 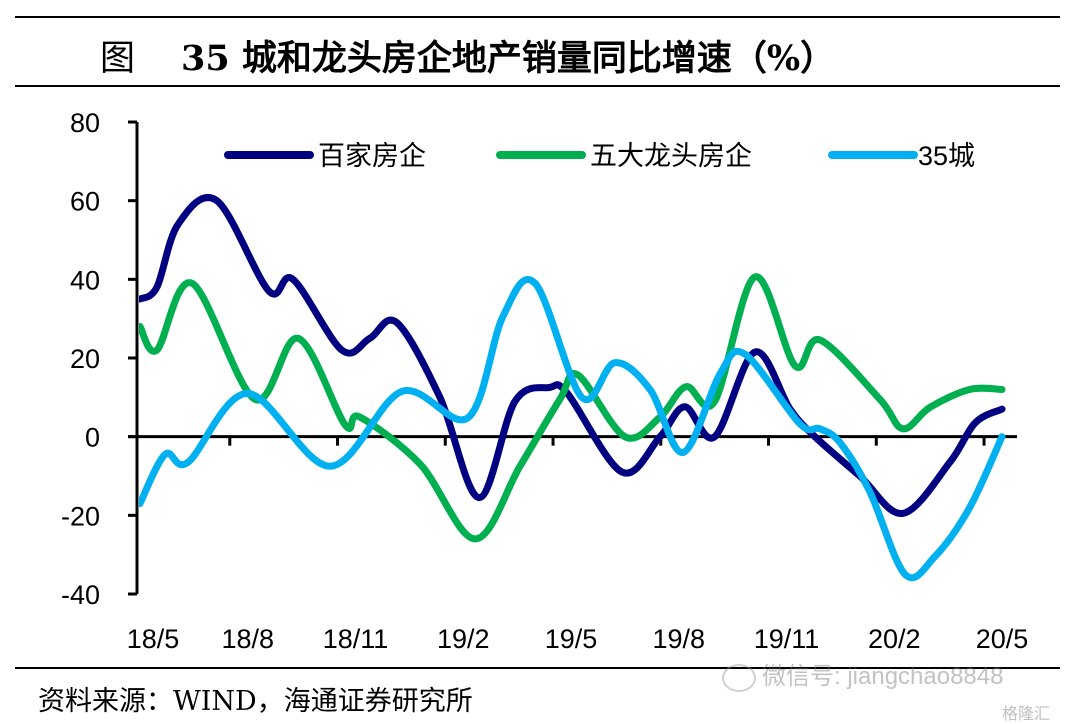 I want to click on title-rule, so click(x=537, y=86).